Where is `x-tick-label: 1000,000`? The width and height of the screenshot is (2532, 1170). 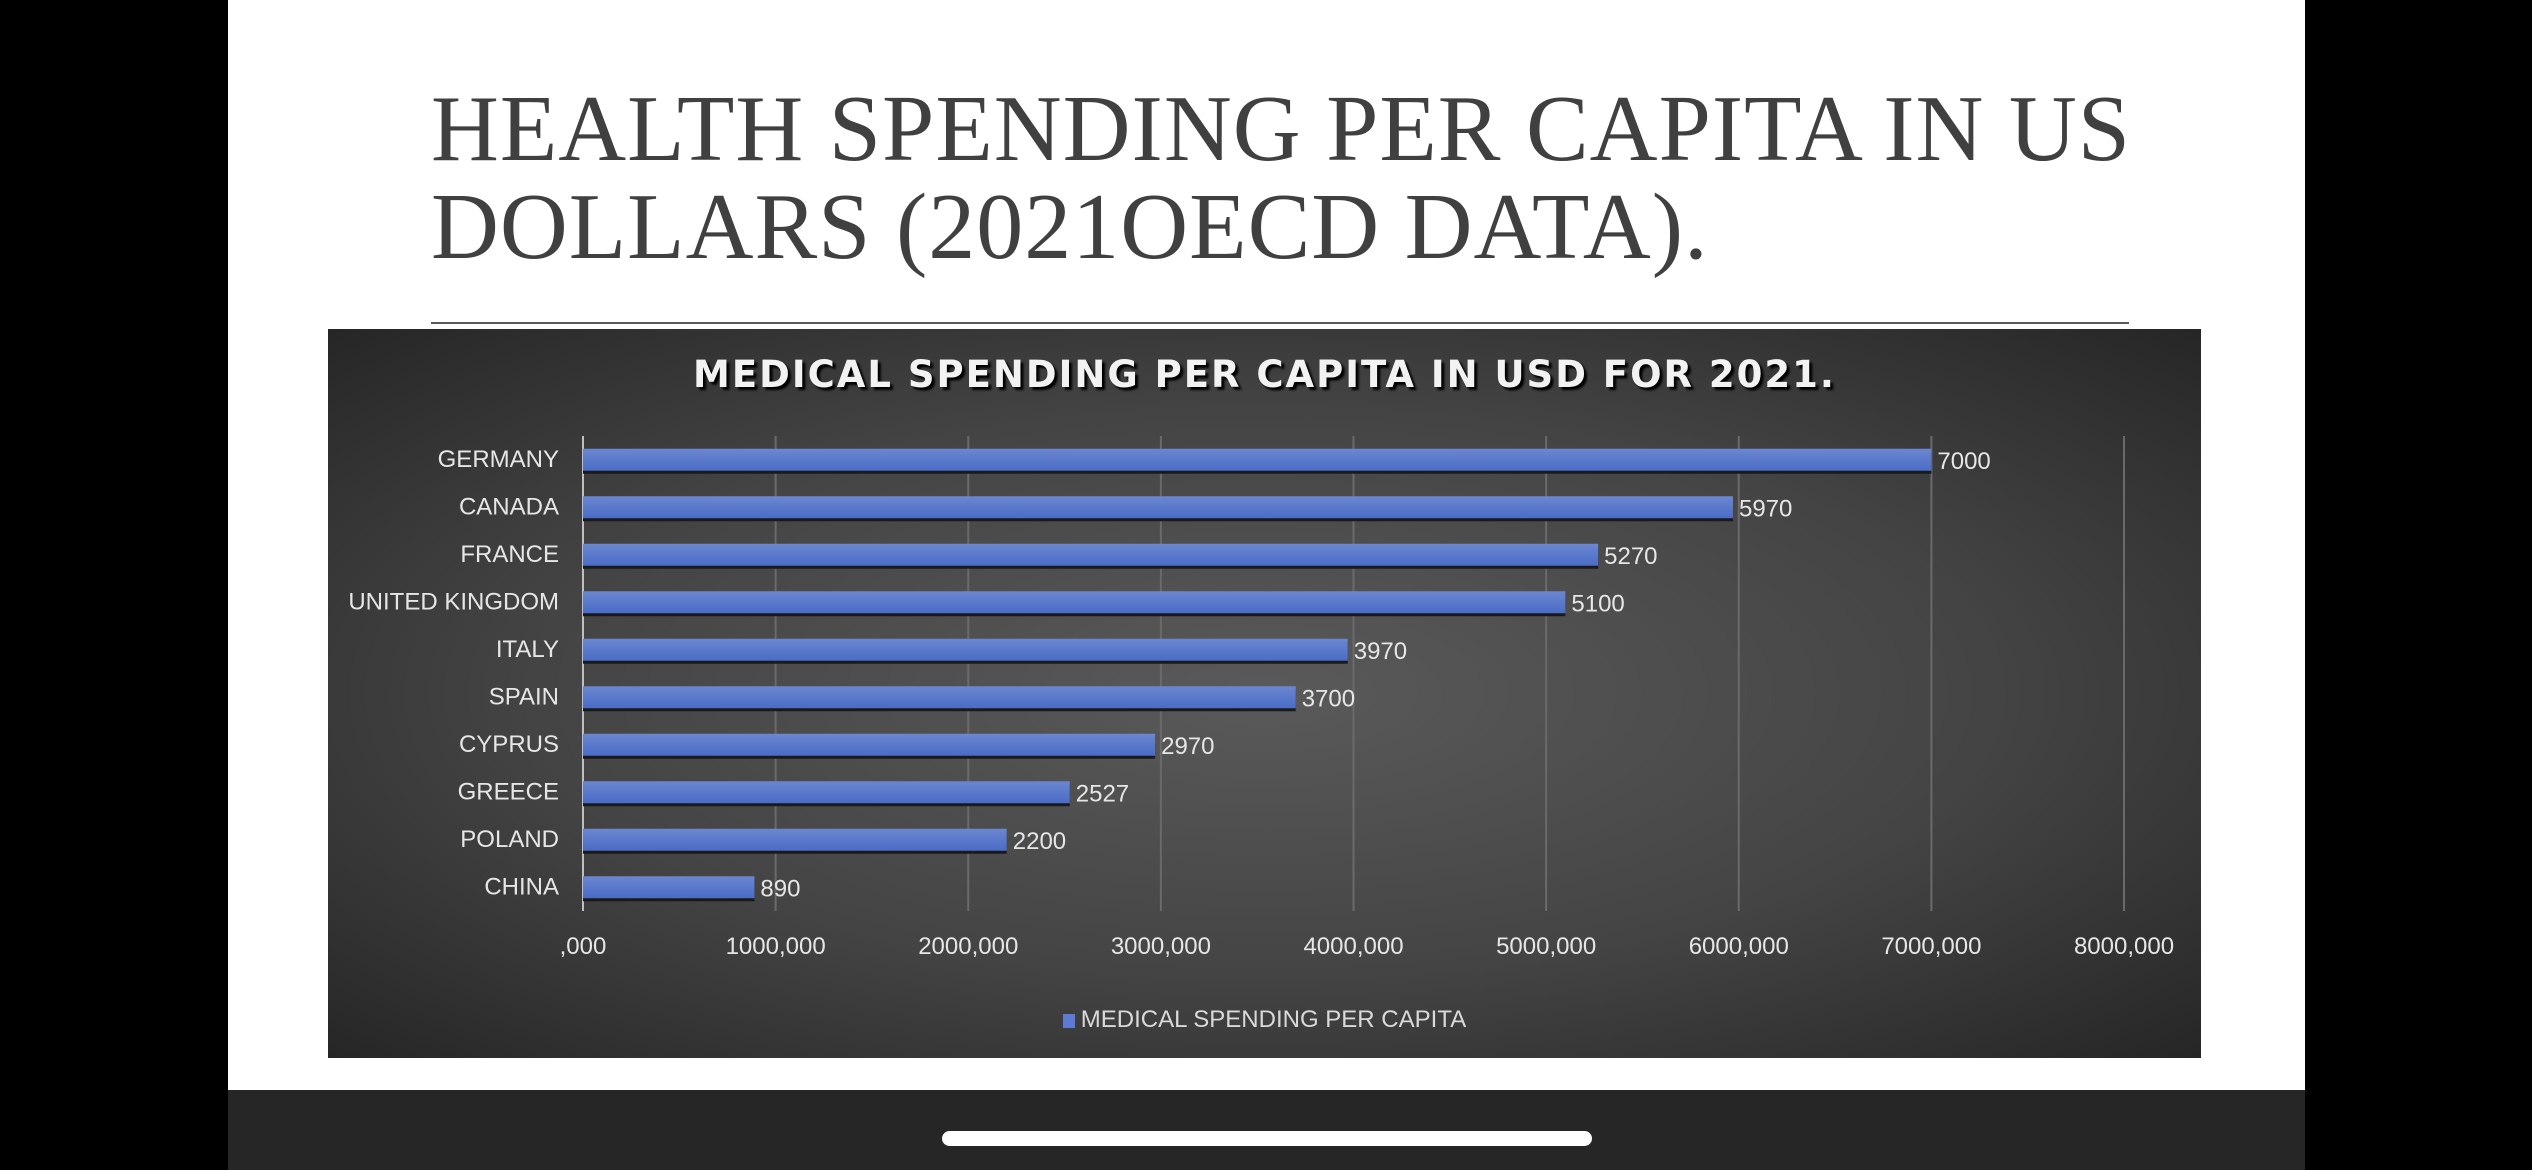 x-tick-label: 1000,000 is located at coordinates (776, 946).